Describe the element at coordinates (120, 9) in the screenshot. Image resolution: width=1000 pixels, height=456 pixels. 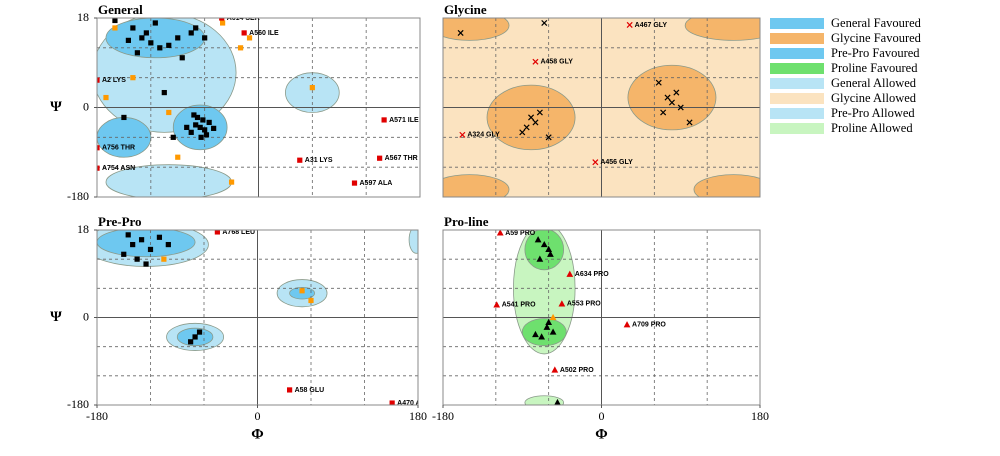
I see `panel-title: General` at that location.